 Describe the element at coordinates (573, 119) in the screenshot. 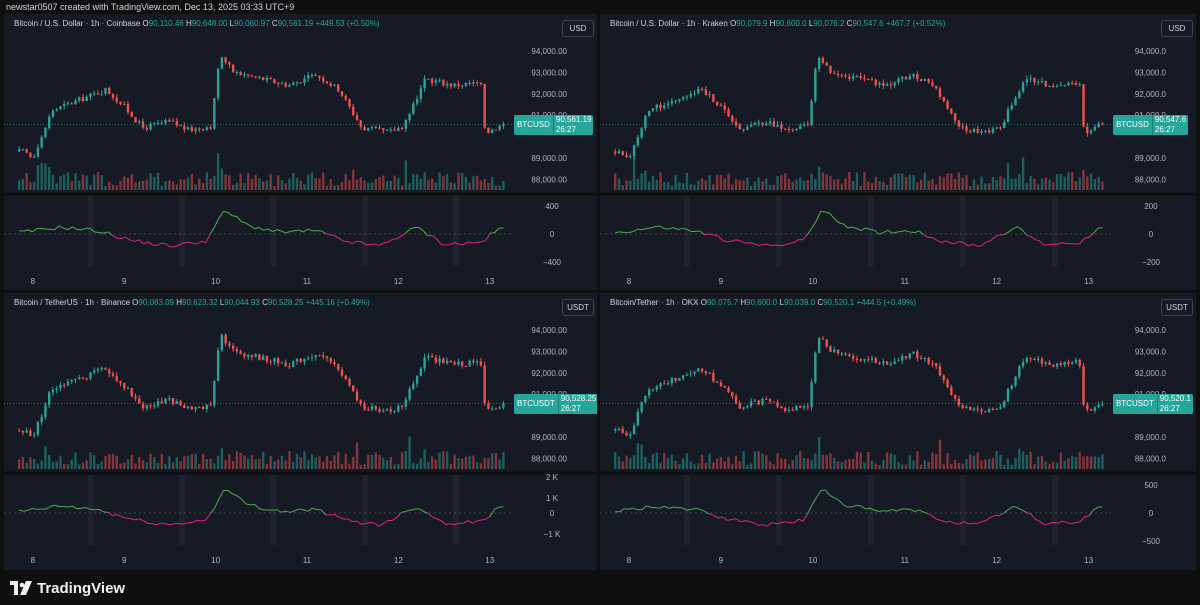

I see `last-price-value: 90,561.19` at that location.